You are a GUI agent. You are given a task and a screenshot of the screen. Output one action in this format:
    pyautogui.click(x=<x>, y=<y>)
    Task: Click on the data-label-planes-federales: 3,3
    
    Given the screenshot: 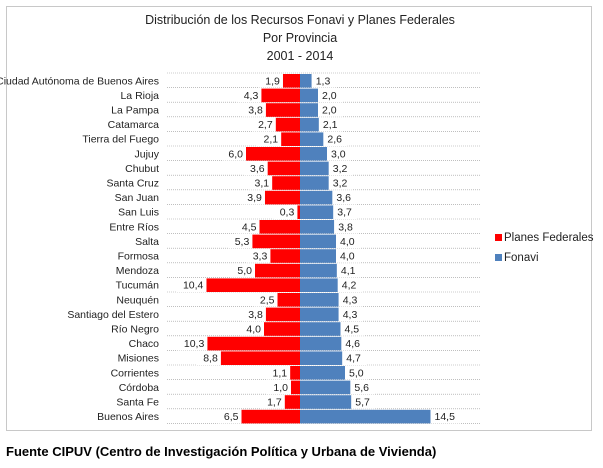 What is the action you would take?
    pyautogui.click(x=260, y=257)
    